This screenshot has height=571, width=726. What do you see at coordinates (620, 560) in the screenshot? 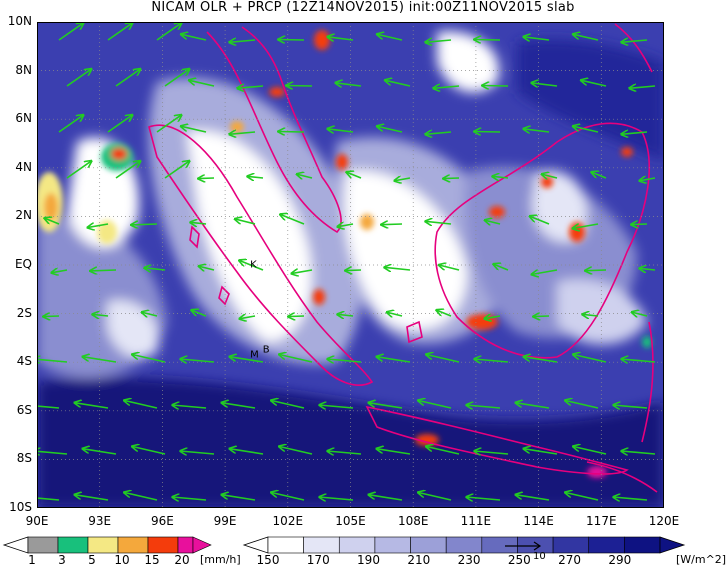
I see `olr-colorbar-tick: 290` at bounding box center [620, 560].